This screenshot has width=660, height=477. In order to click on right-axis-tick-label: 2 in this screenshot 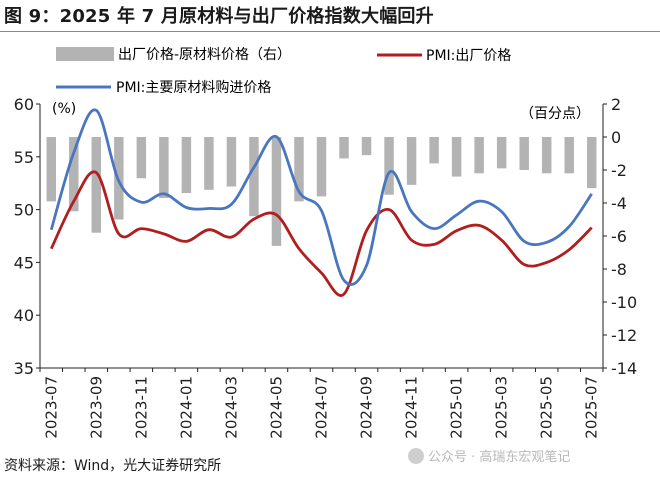, I will do `click(616, 104)`.